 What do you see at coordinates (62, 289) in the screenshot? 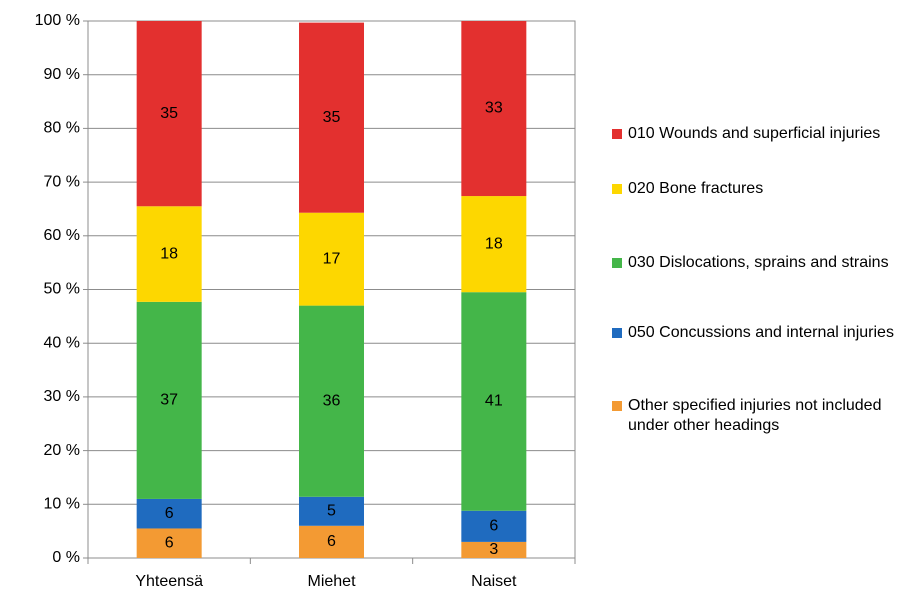
I see `y-tick-label: 50 %` at bounding box center [62, 289].